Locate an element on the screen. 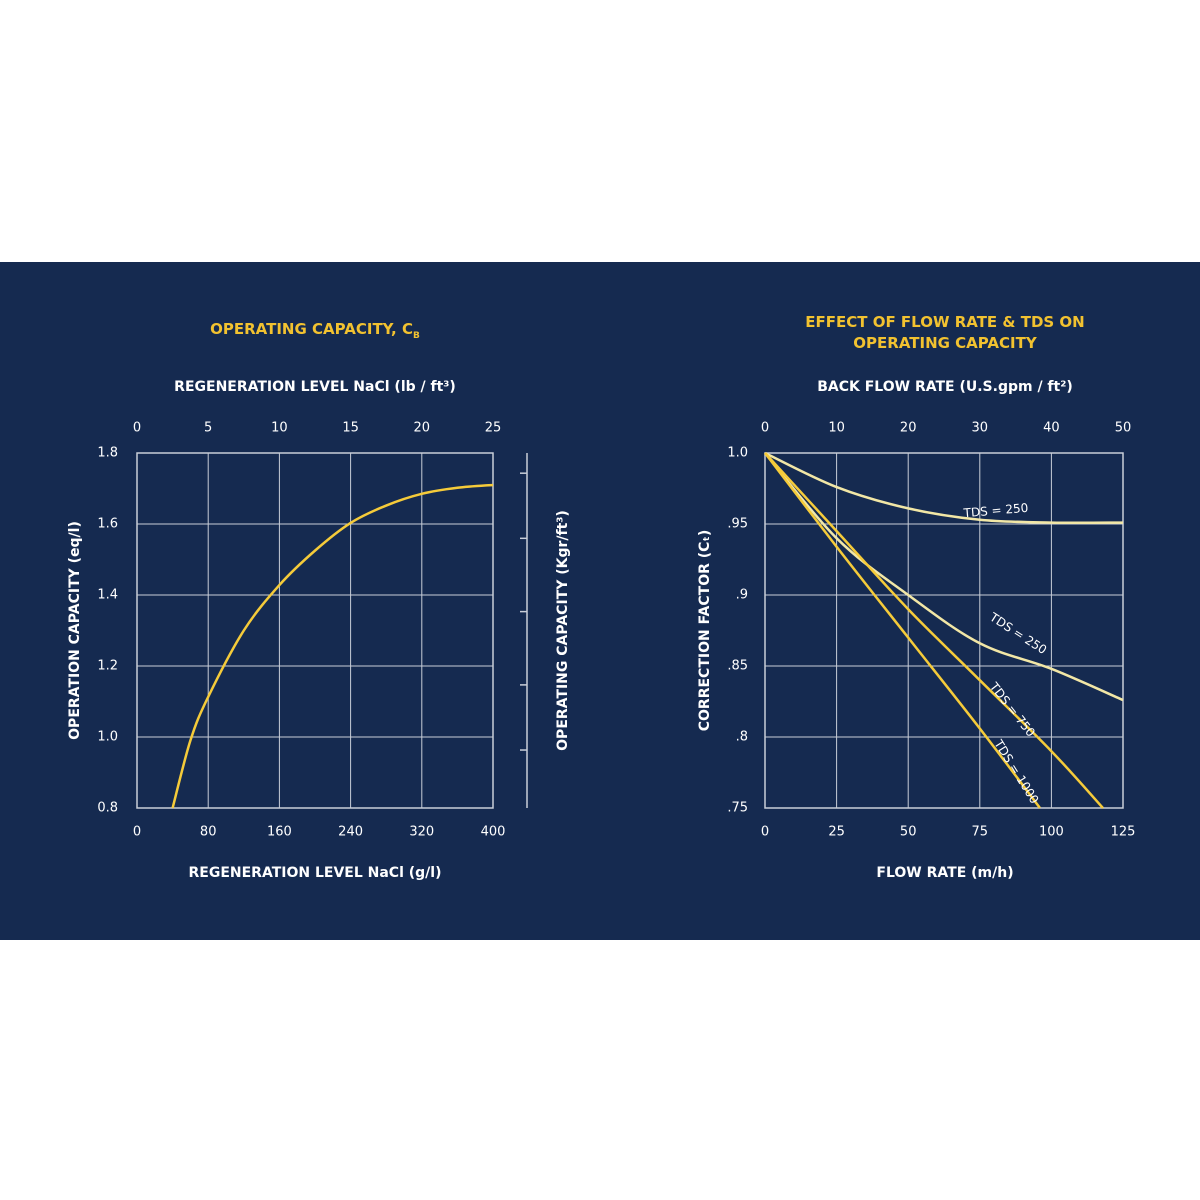 This screenshot has height=1200, width=1200. x-axis-title: REGENERATION LEVEL NaCl (g/l) is located at coordinates (315, 873).